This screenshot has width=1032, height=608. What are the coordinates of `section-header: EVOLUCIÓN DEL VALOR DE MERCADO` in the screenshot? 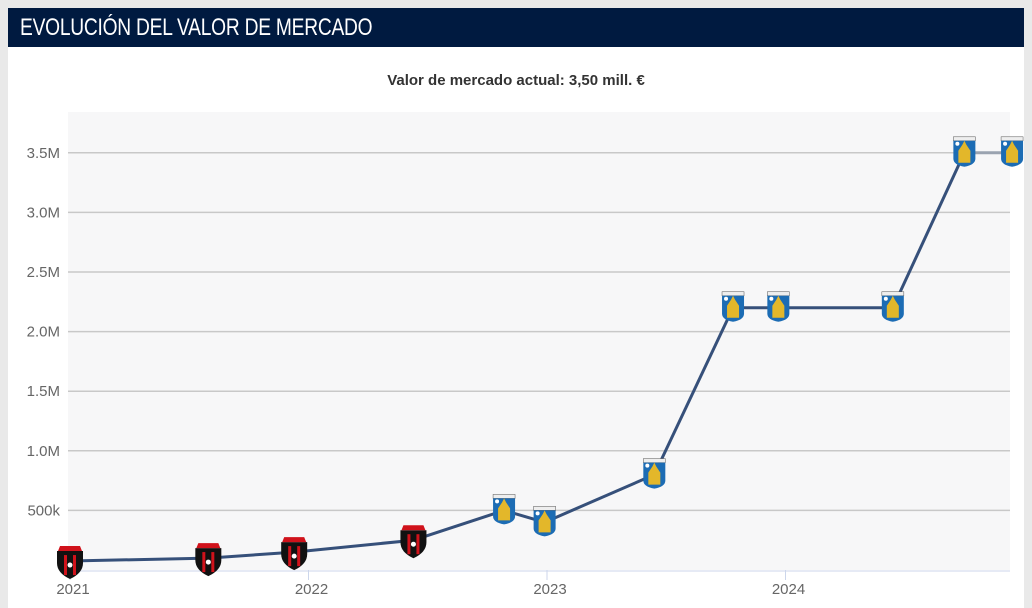 It's located at (516, 27).